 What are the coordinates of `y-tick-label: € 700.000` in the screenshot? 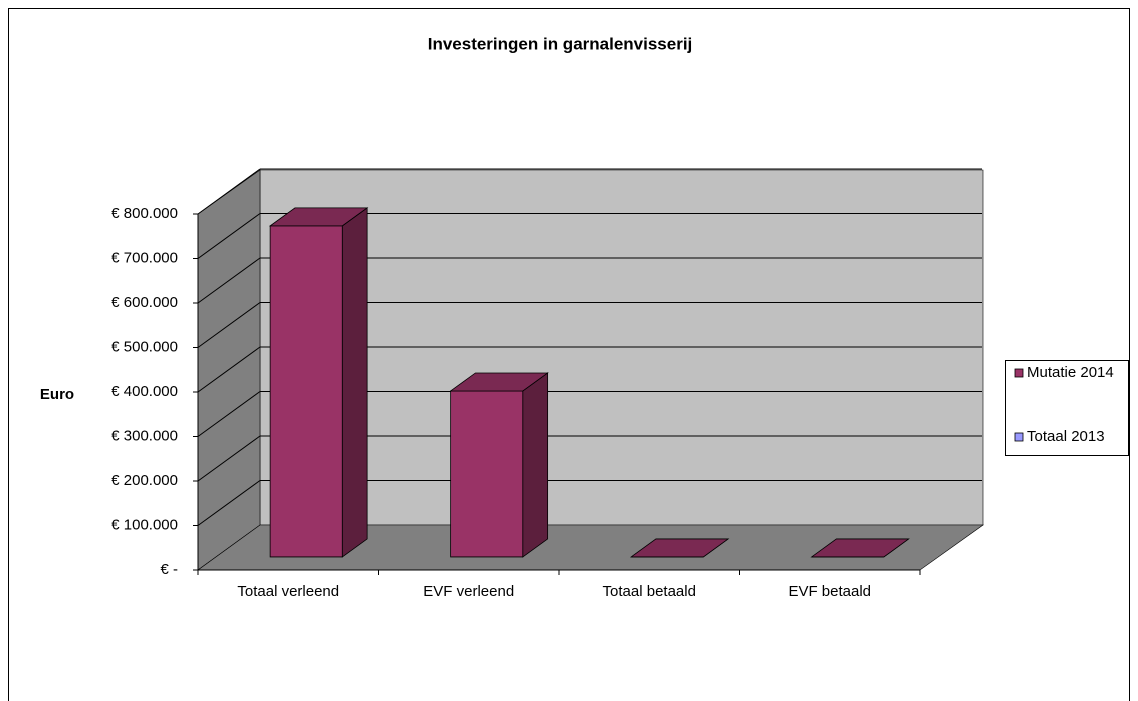 It's located at (144, 257).